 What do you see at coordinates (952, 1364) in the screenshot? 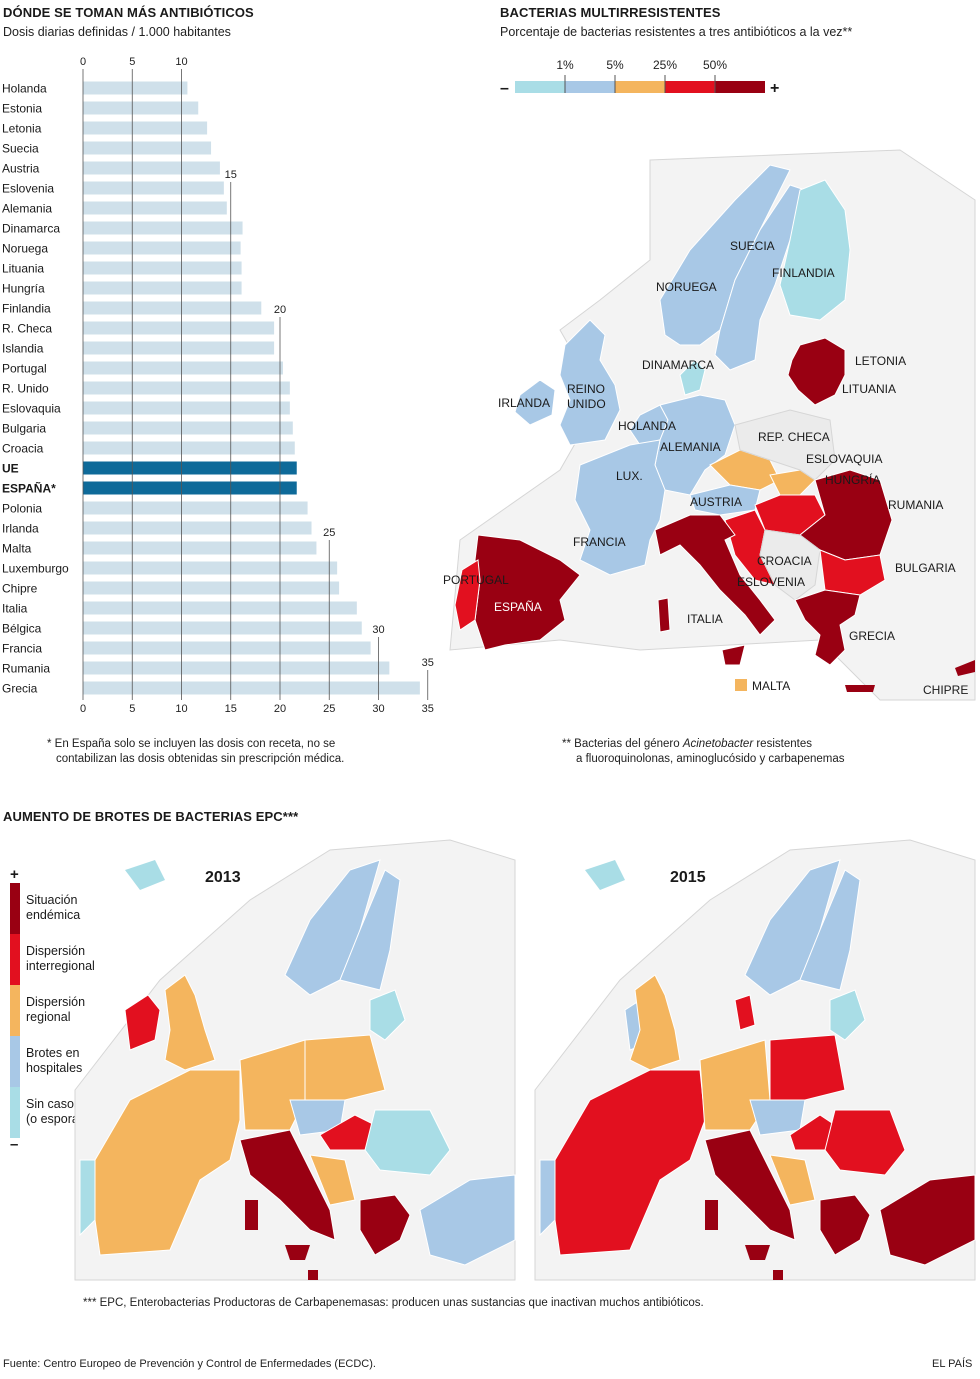
I see `brand-logo-text: EL PAÍS` at bounding box center [952, 1364].